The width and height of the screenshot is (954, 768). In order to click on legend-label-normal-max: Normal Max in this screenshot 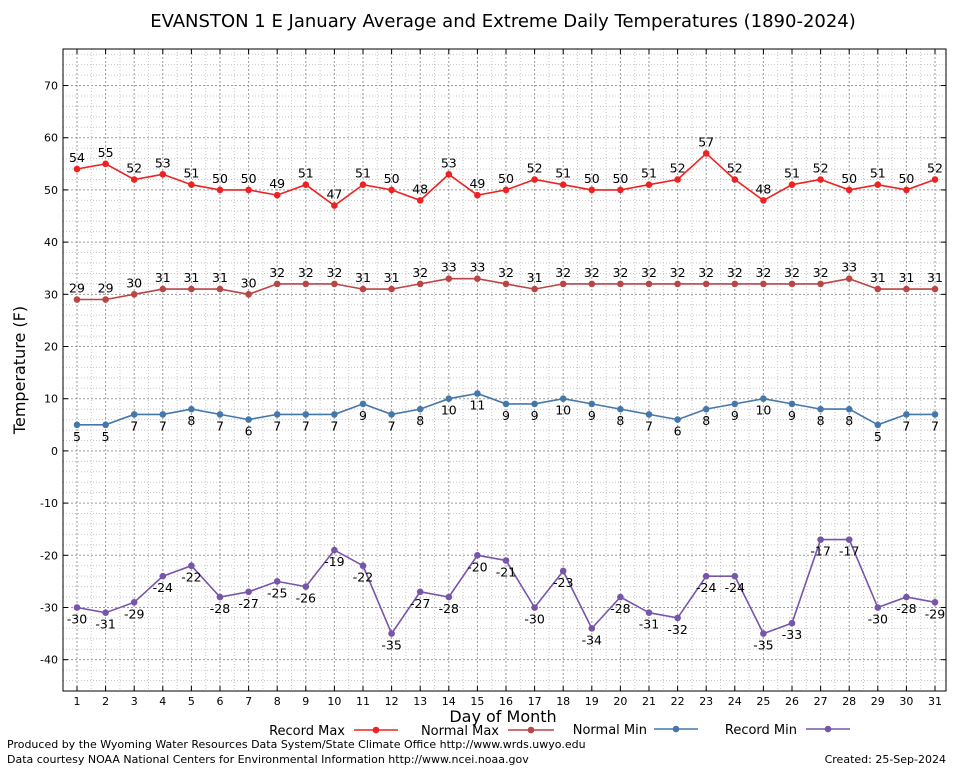, I will do `click(460, 731)`.